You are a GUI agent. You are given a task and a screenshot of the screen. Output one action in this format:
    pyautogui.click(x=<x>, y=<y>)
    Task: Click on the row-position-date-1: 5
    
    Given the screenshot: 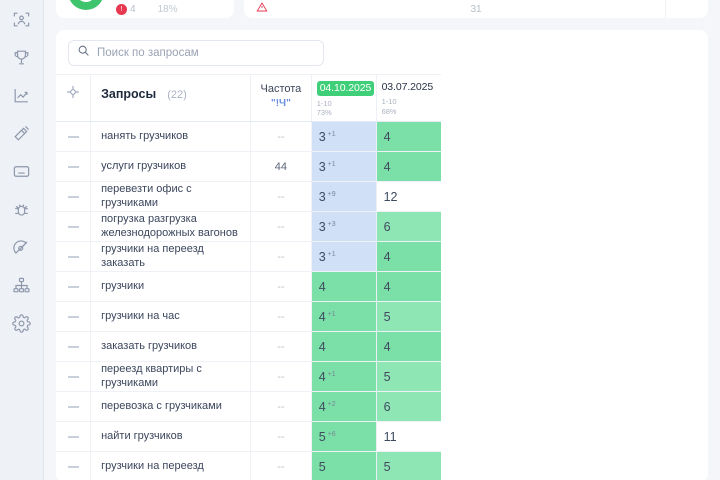 What is the action you would take?
    pyautogui.click(x=344, y=465)
    